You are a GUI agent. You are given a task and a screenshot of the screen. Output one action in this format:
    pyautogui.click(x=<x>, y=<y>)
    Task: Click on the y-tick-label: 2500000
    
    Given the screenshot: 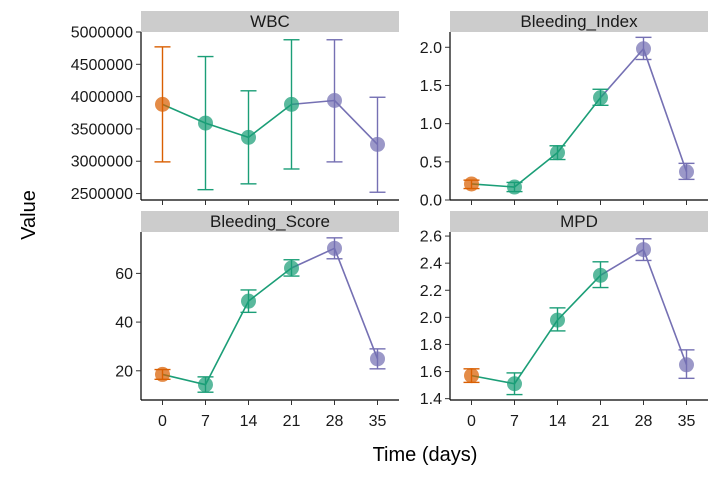 What is the action you would take?
    pyautogui.click(x=102, y=194)
    